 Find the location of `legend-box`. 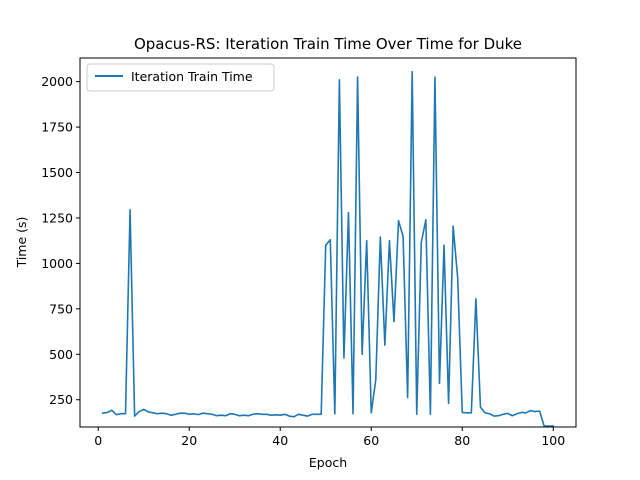

legend-box is located at coordinates (180, 77).